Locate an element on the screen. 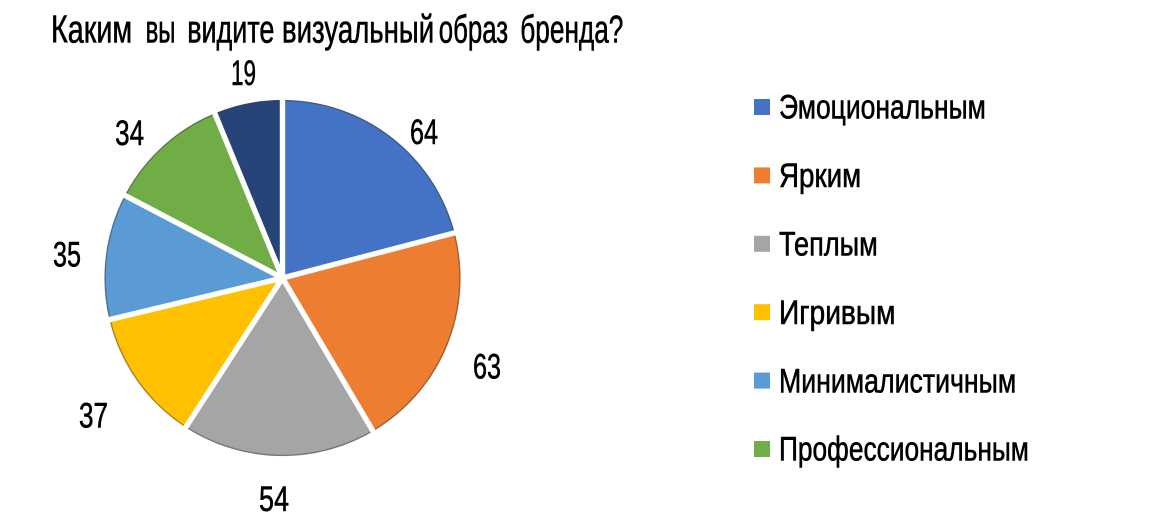 This screenshot has height=530, width=1176. svg-text: Эмоциональным is located at coordinates (882, 108).